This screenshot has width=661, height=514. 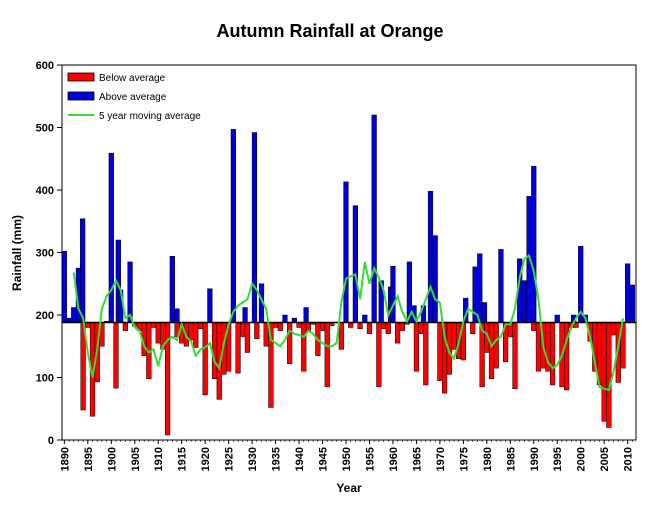 I want to click on bar-above-1960, so click(x=393, y=294).